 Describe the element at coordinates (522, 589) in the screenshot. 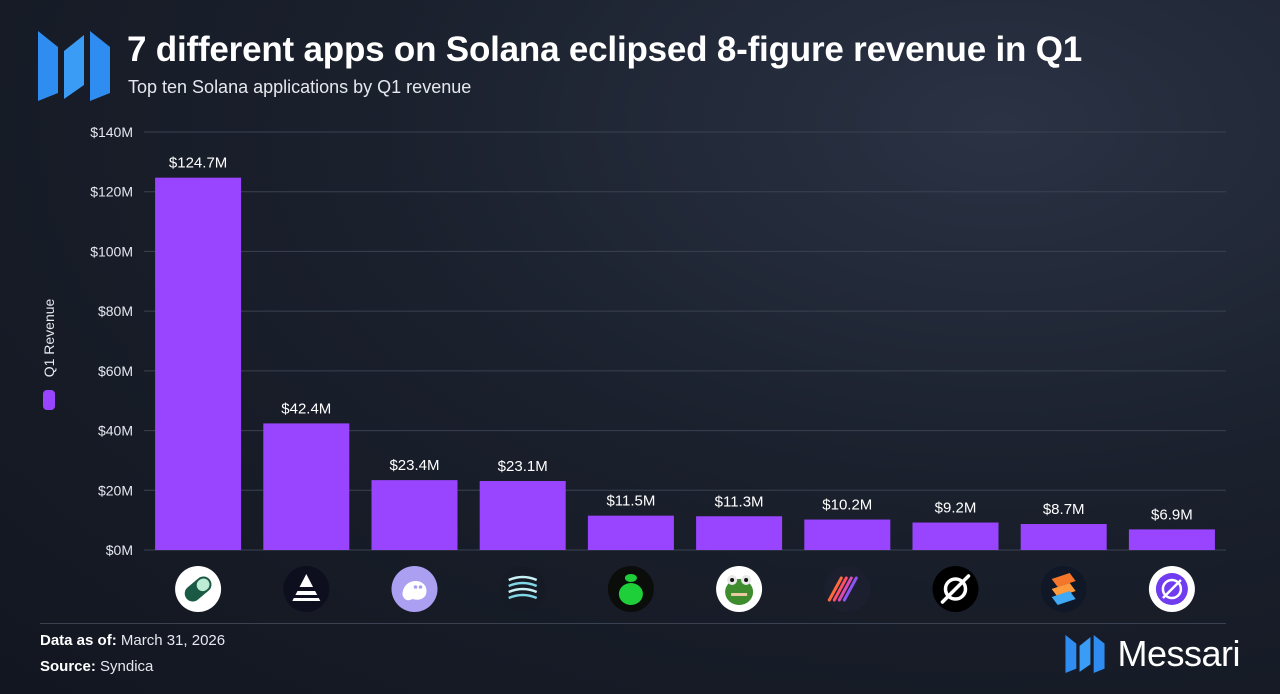

I see `striped-sphere-icon` at that location.